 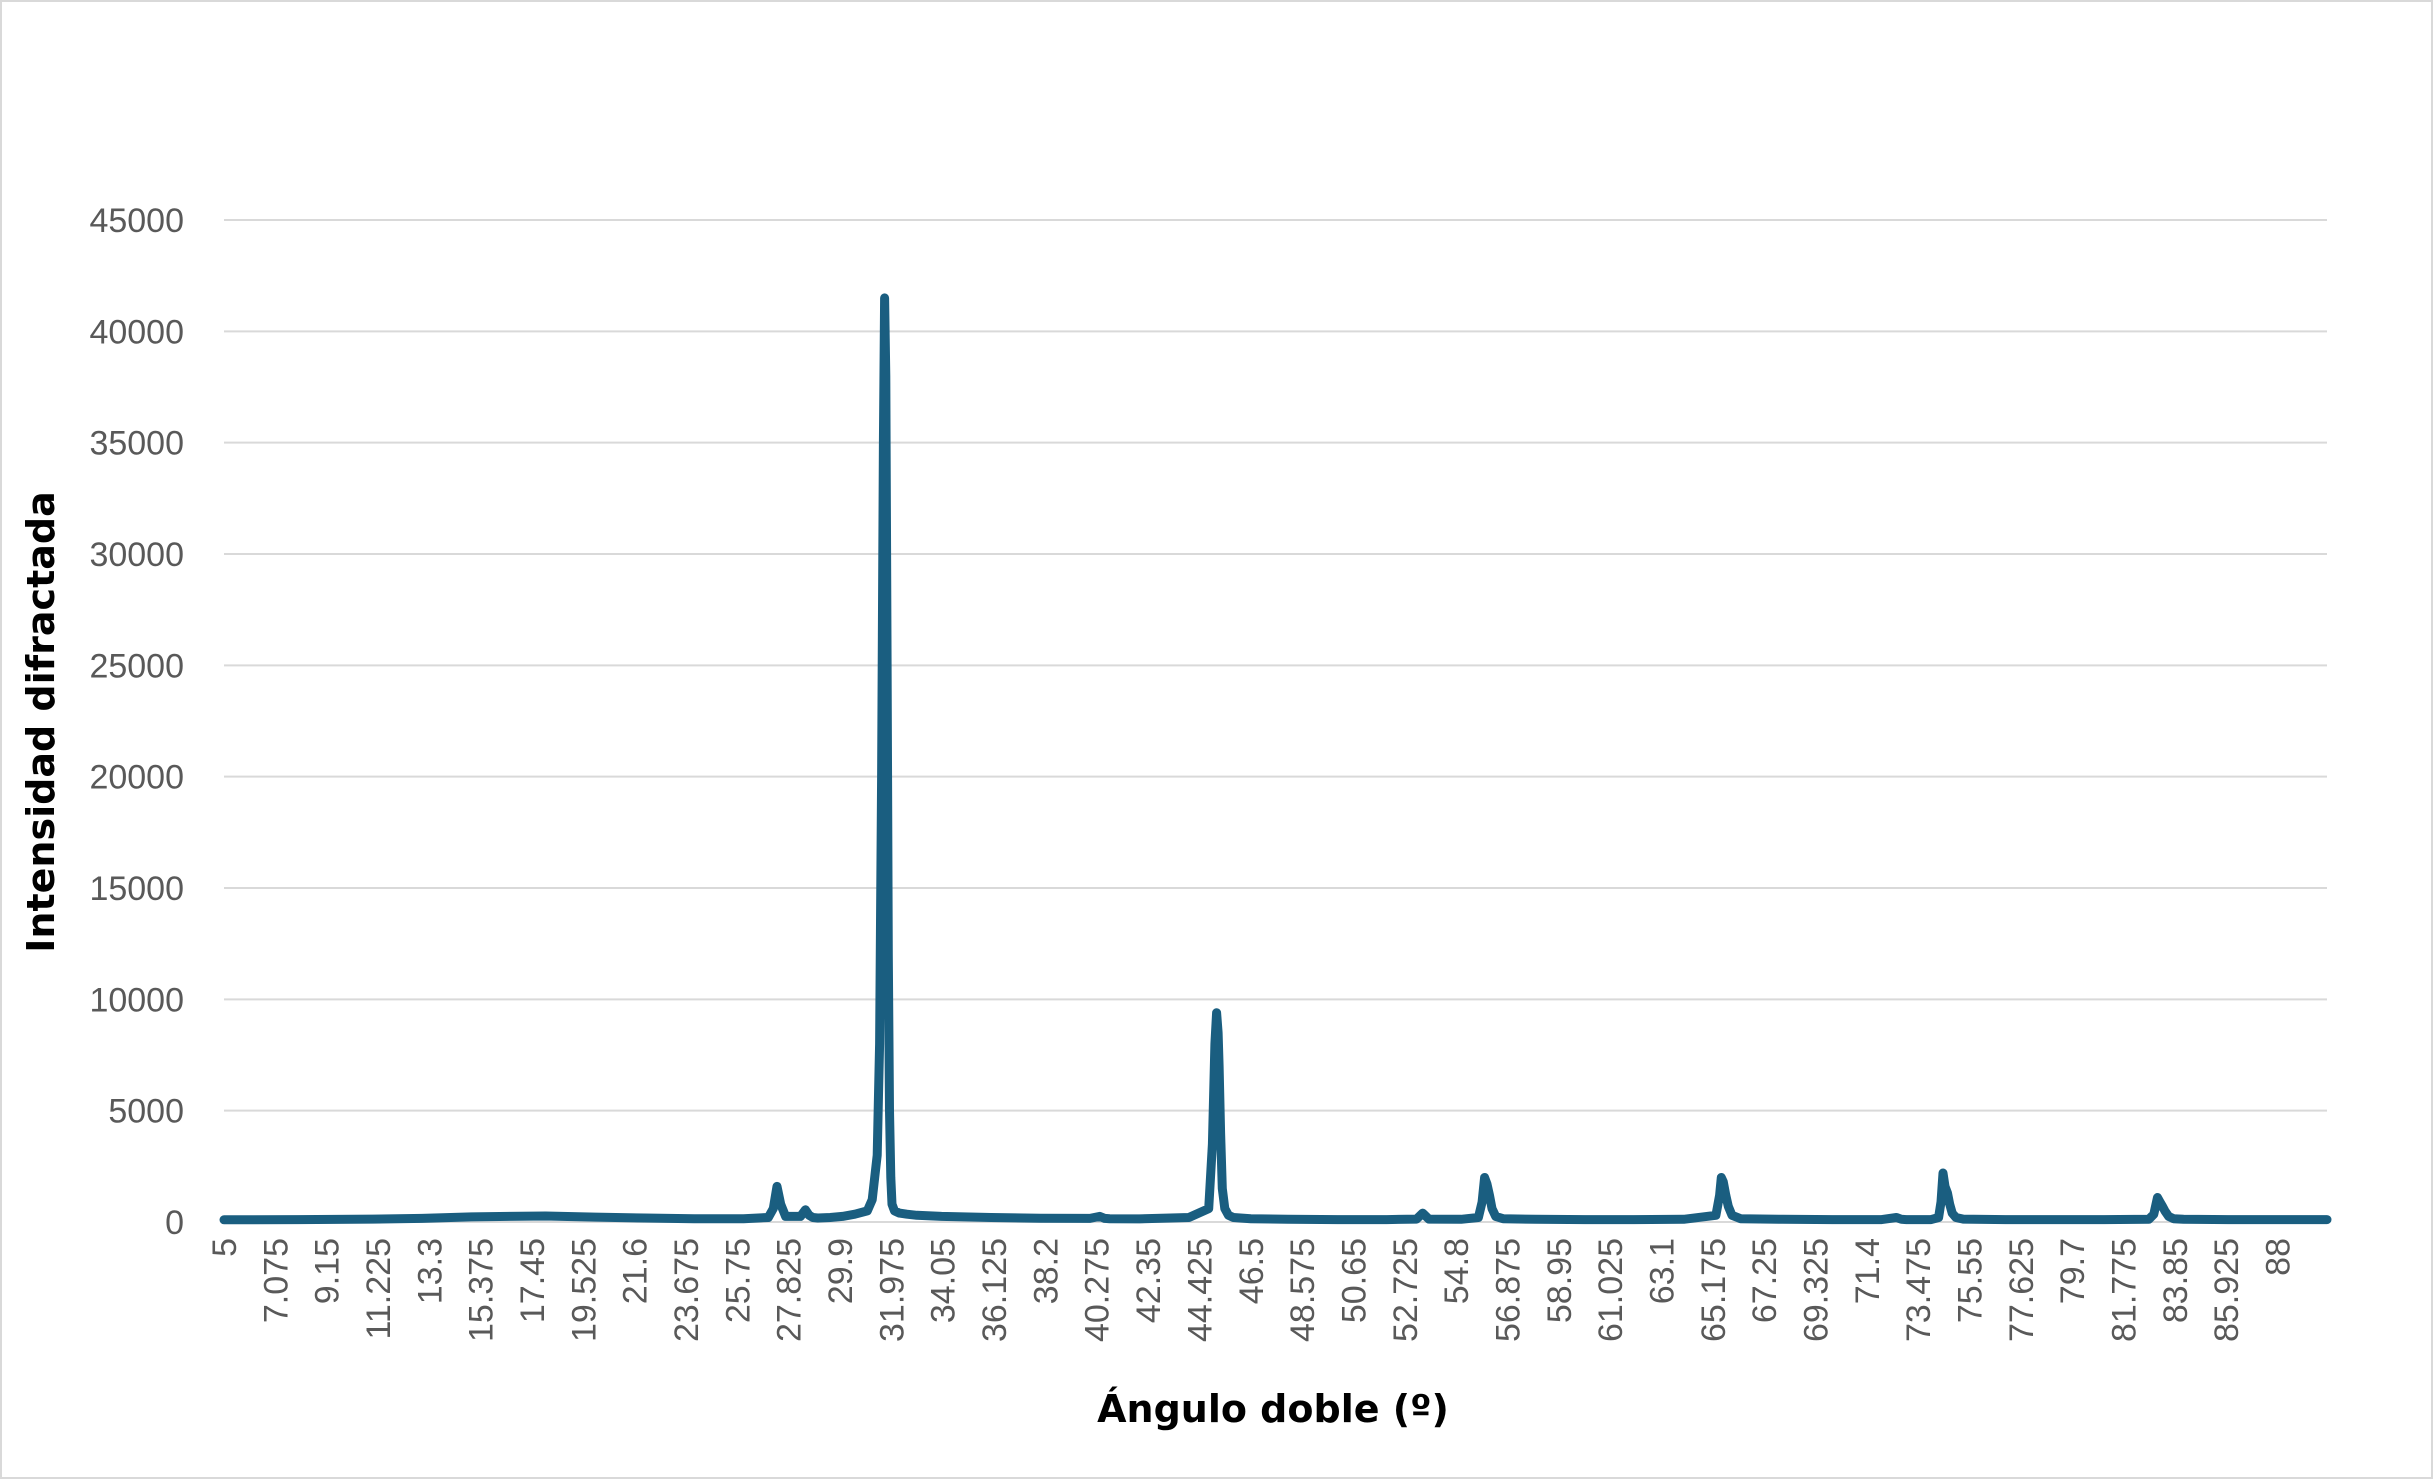 I want to click on x-tick-label: 23.675, so click(x=687, y=1290).